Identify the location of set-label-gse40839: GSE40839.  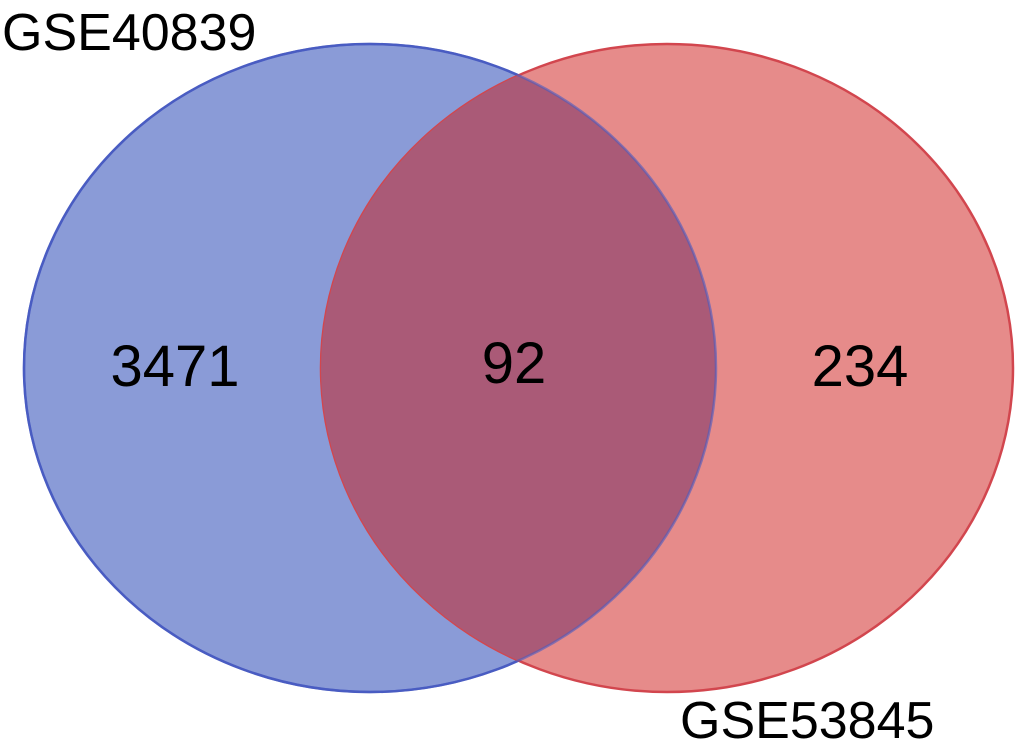
(129, 33).